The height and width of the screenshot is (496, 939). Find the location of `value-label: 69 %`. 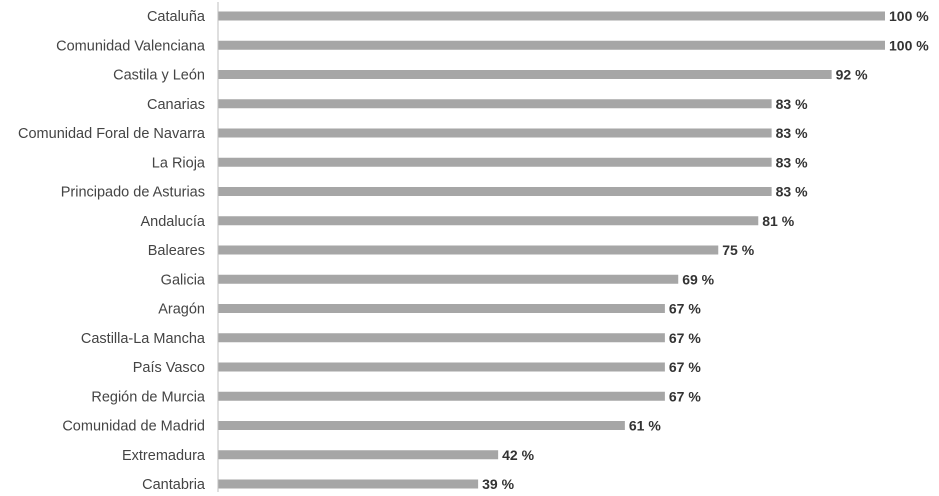

value-label: 69 % is located at coordinates (698, 279).